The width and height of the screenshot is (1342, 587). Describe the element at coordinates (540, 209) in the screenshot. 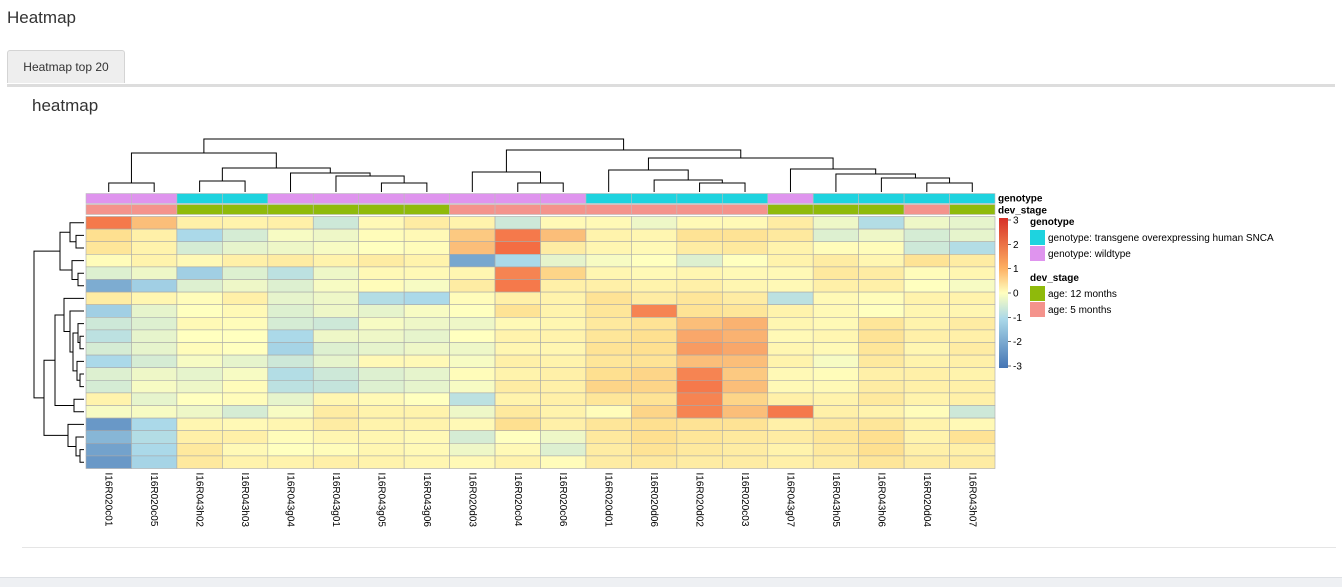

I see `dev-stage-annotation-row` at that location.